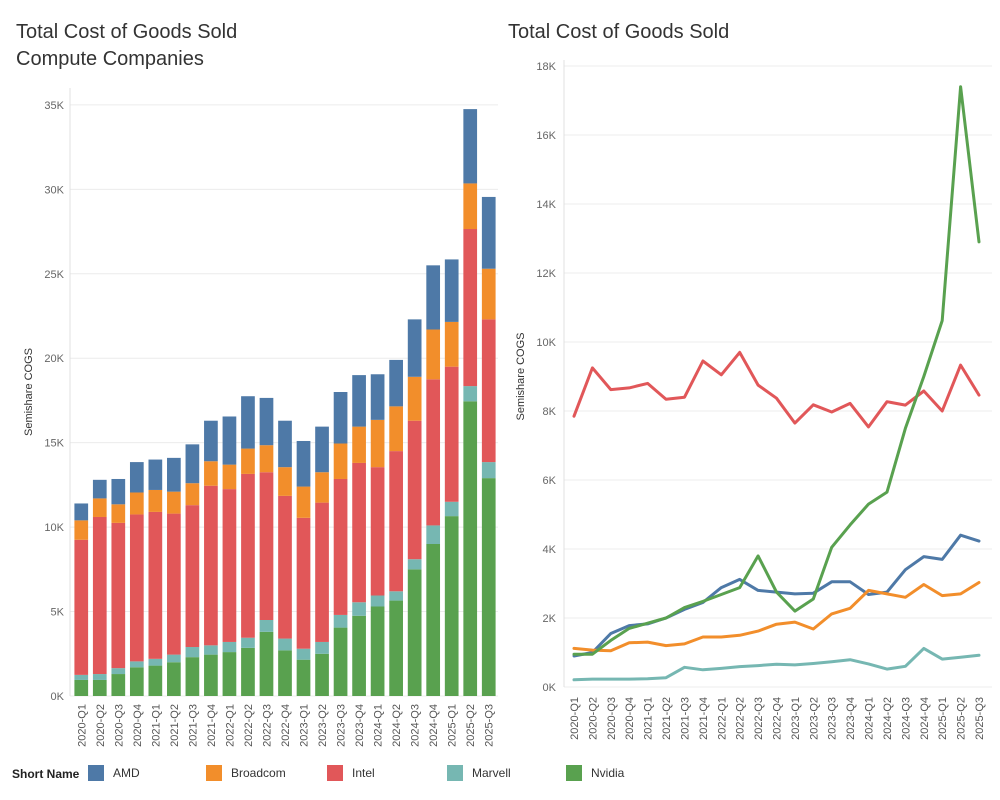  I want to click on line-ytick-label: 16K, so click(546, 136).